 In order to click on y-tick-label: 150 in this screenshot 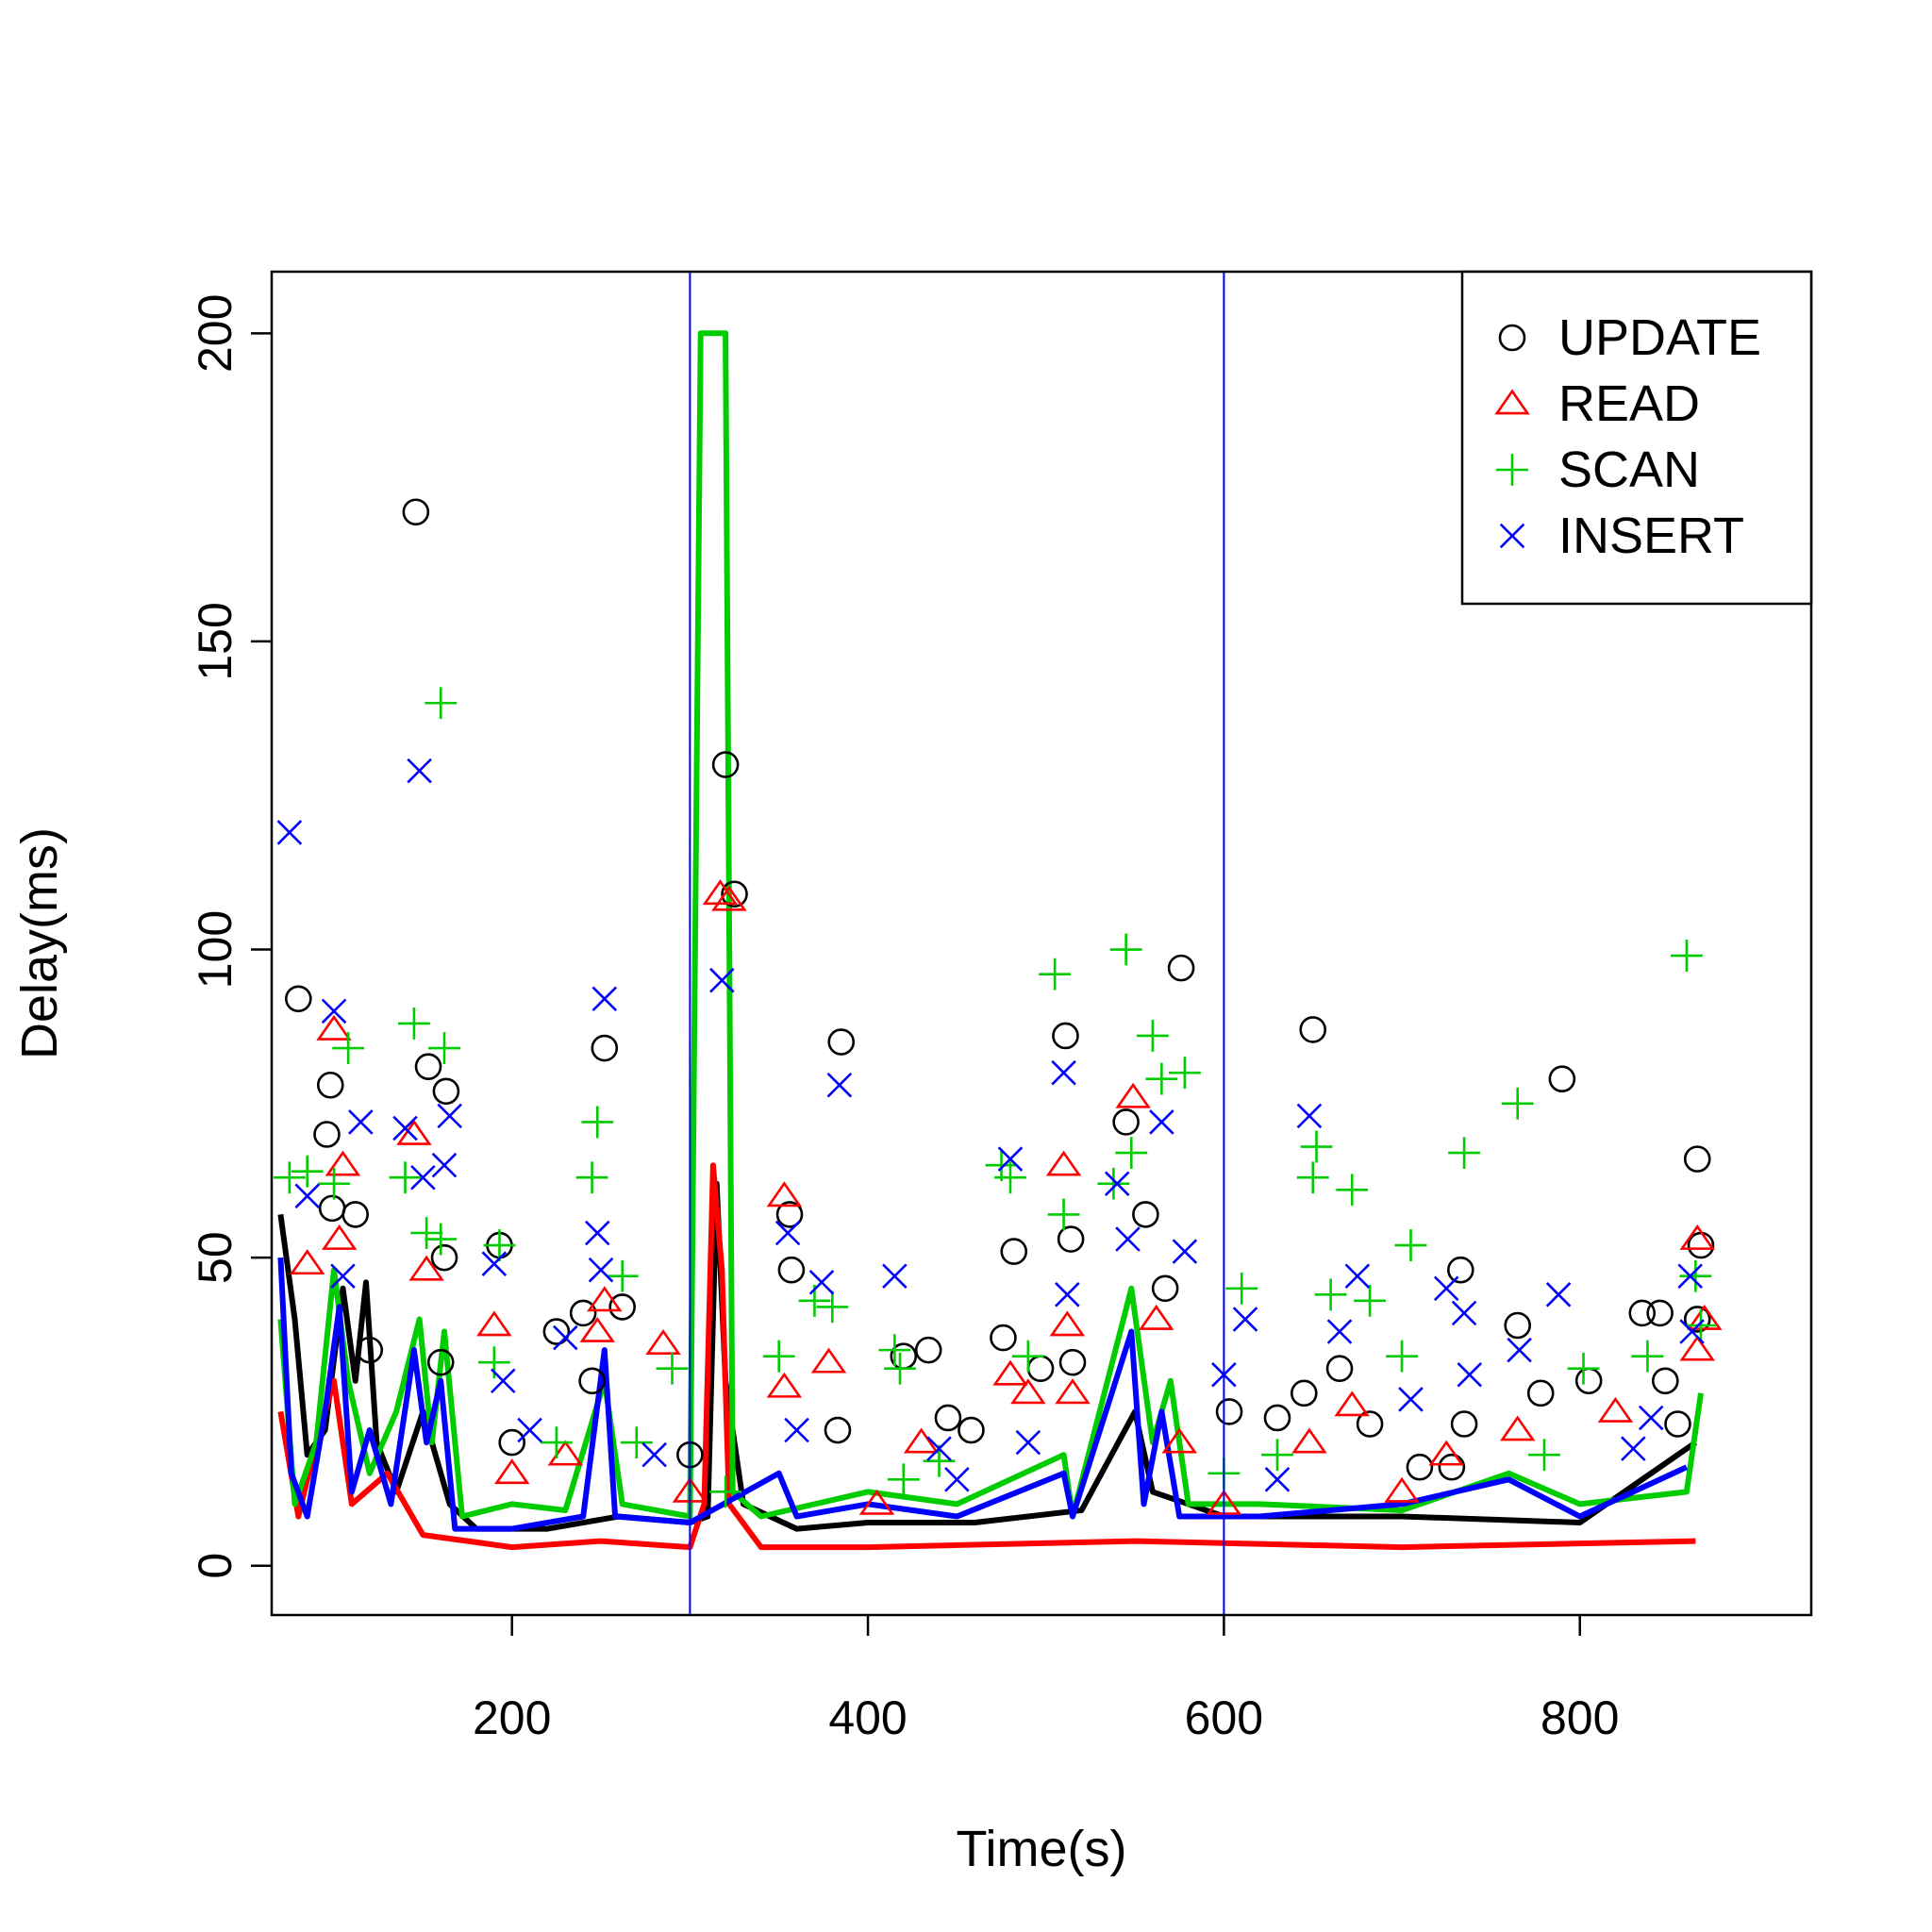, I will do `click(216, 641)`.